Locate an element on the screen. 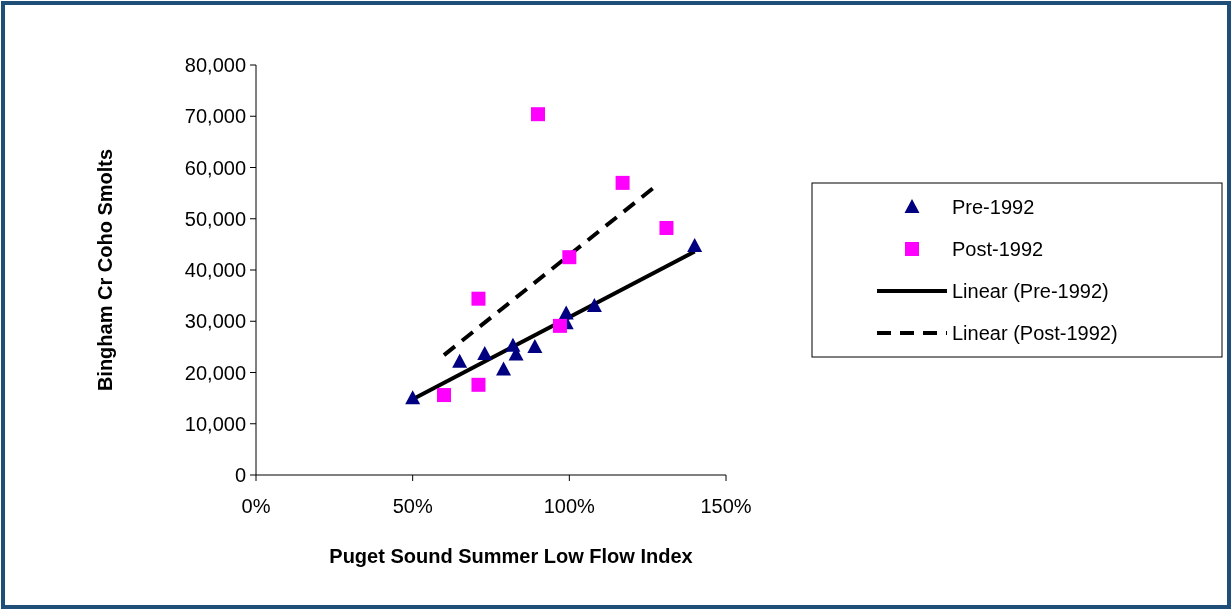 This screenshot has width=1232, height=610. y-axis-title: Bingham Cr Coho Smolts is located at coordinates (105, 270).